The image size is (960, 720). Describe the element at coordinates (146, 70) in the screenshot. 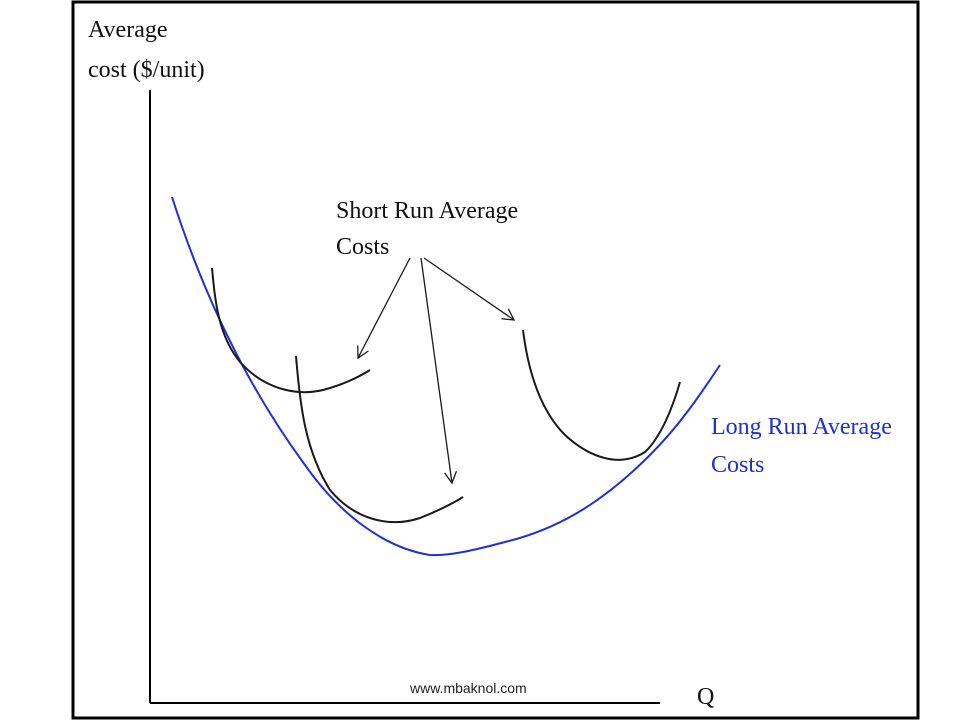

I see `y-axis-label-line2: cost ($/unit)` at that location.